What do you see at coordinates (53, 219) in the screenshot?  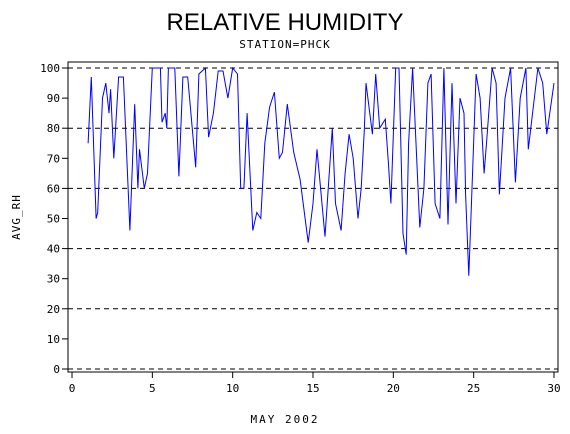 I see `y-tick-label: 50` at bounding box center [53, 219].